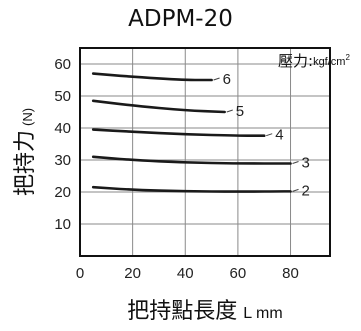  I want to click on x-axis-label: 把持點長度 L mm, so click(204, 311).